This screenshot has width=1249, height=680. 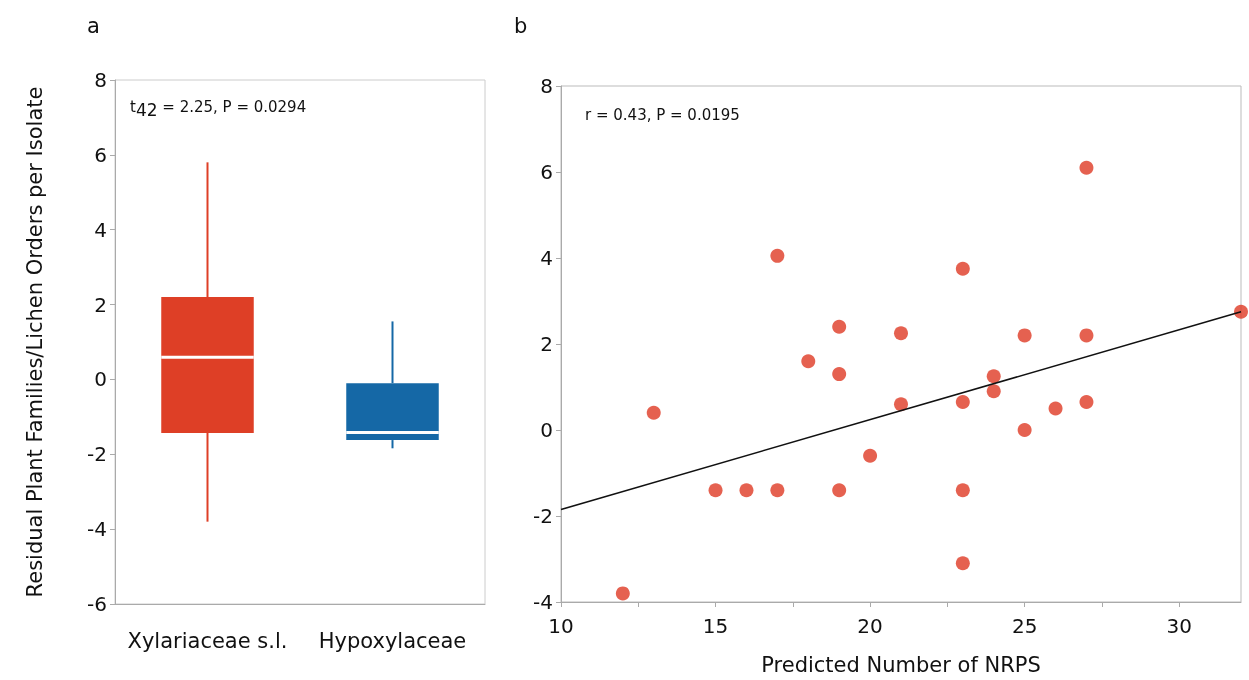 What do you see at coordinates (93, 25) in the screenshot?
I see `chart-title: a` at bounding box center [93, 25].